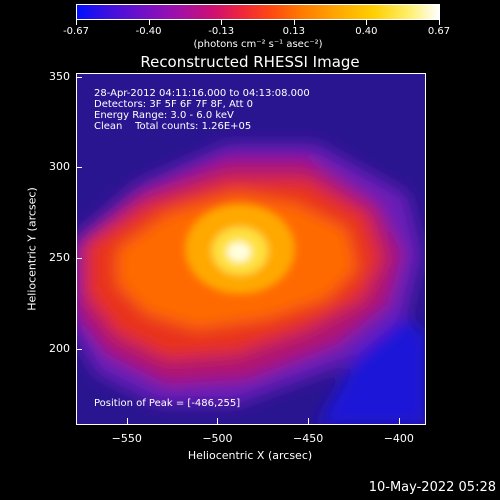 This screenshot has height=500, width=500. Describe the element at coordinates (59, 167) in the screenshot. I see `y-tick-label: 300` at that location.